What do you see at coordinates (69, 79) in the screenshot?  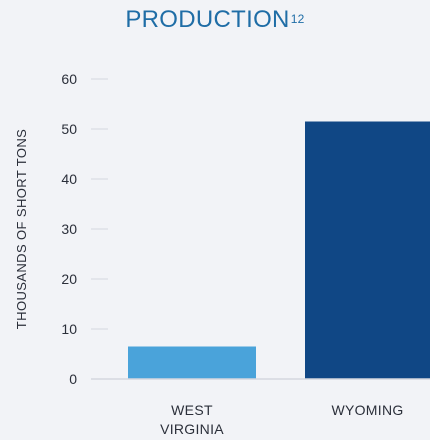 I see `y-tick-label: 60` at bounding box center [69, 79].